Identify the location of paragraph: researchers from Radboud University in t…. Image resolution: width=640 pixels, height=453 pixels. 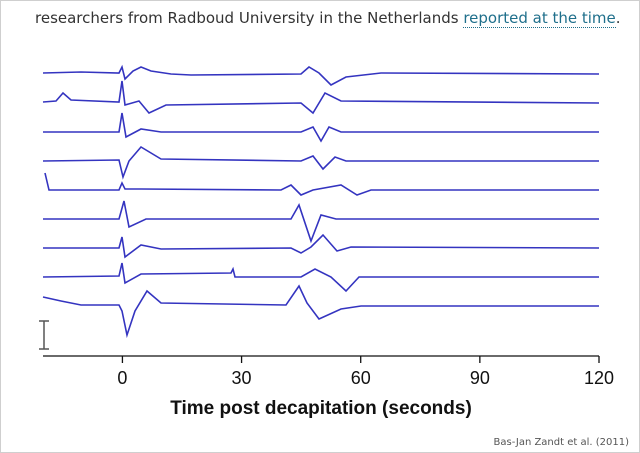
(247, 18).